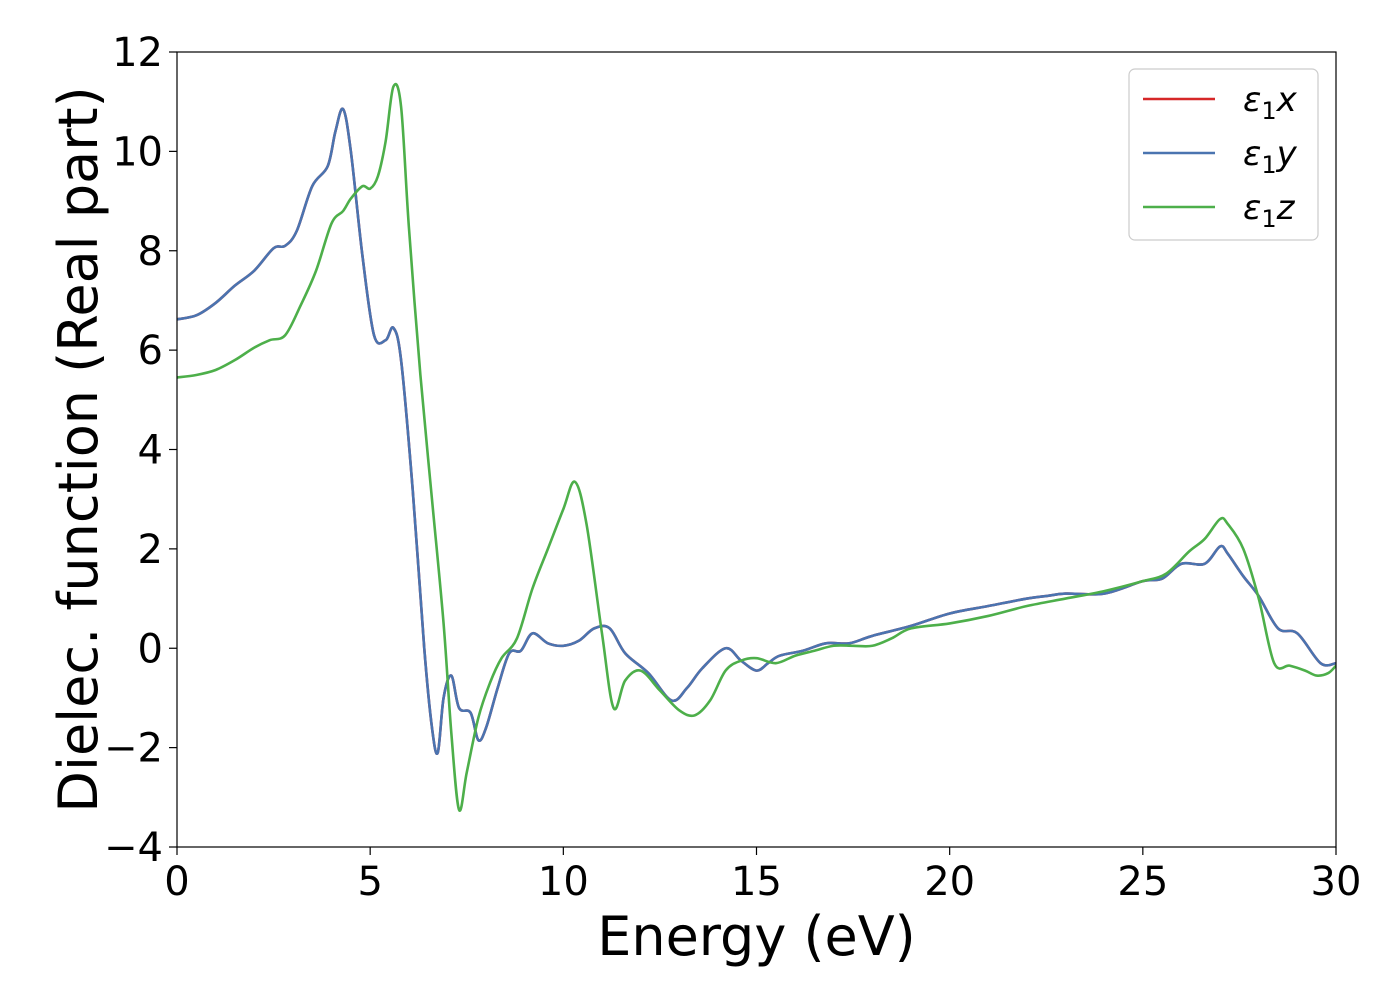  What do you see at coordinates (1286, 208) in the screenshot?
I see `legend-variable: z` at bounding box center [1286, 208].